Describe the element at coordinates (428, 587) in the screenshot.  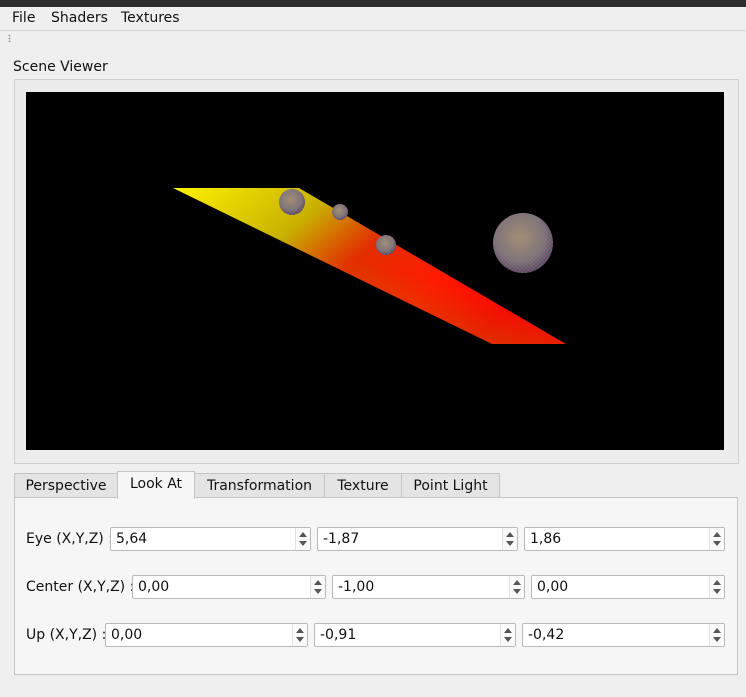
I see `center-y-spinbox: -1,00` at that location.